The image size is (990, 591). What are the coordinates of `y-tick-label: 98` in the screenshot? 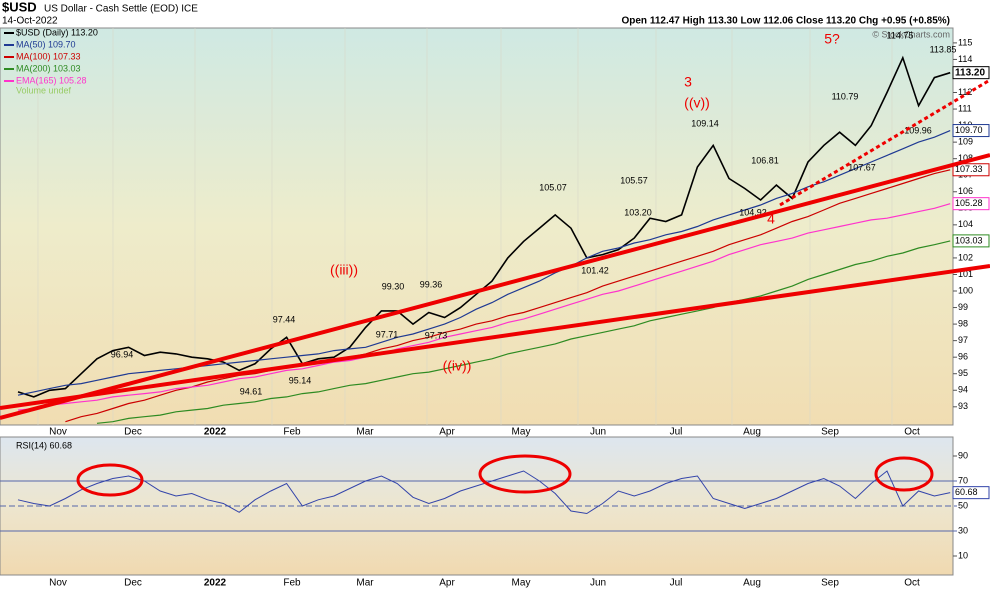 It's located at (963, 323).